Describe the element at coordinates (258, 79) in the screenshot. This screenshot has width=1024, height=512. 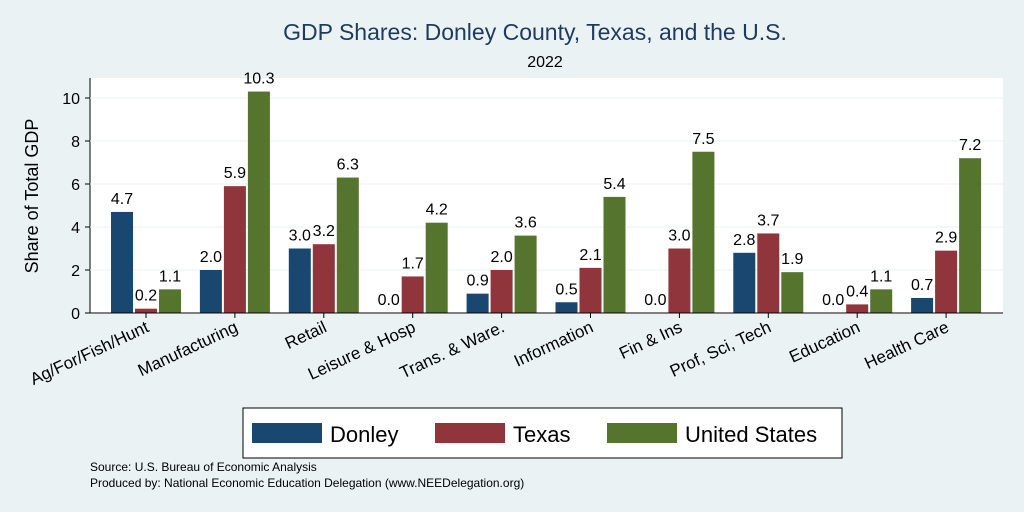
I see `bar-value-label: 10.3` at that location.